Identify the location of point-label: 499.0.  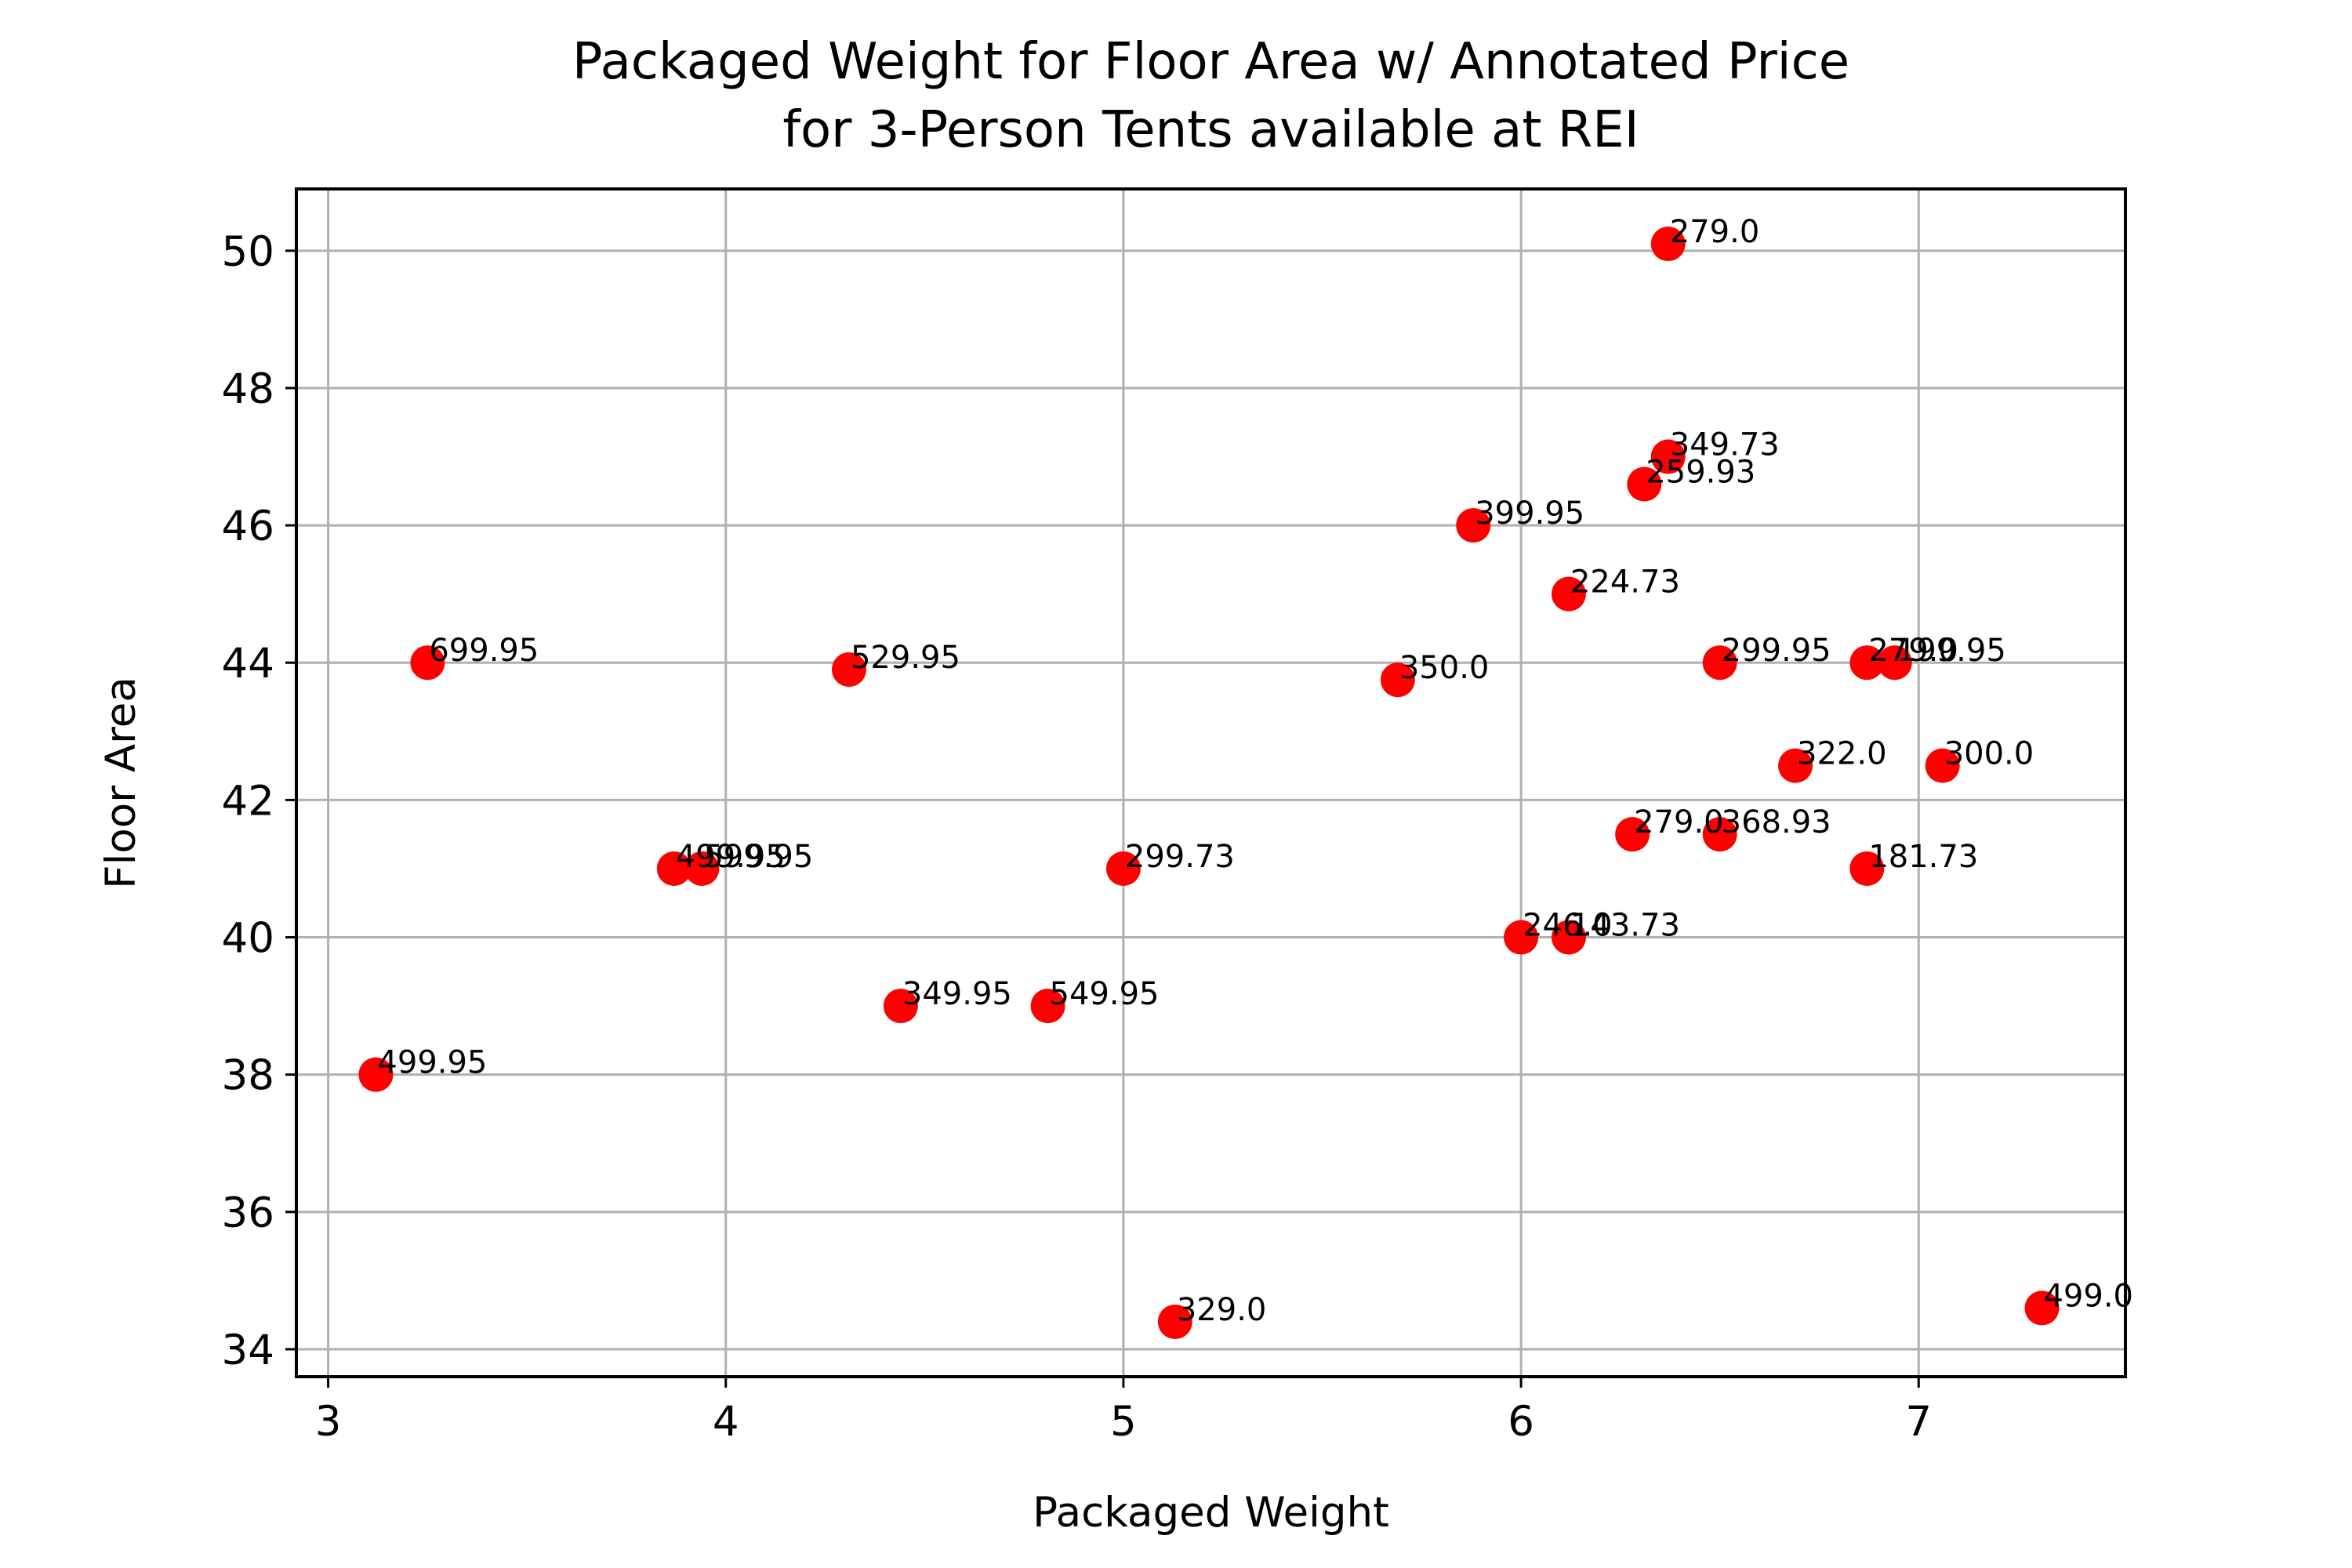
(2088, 1296).